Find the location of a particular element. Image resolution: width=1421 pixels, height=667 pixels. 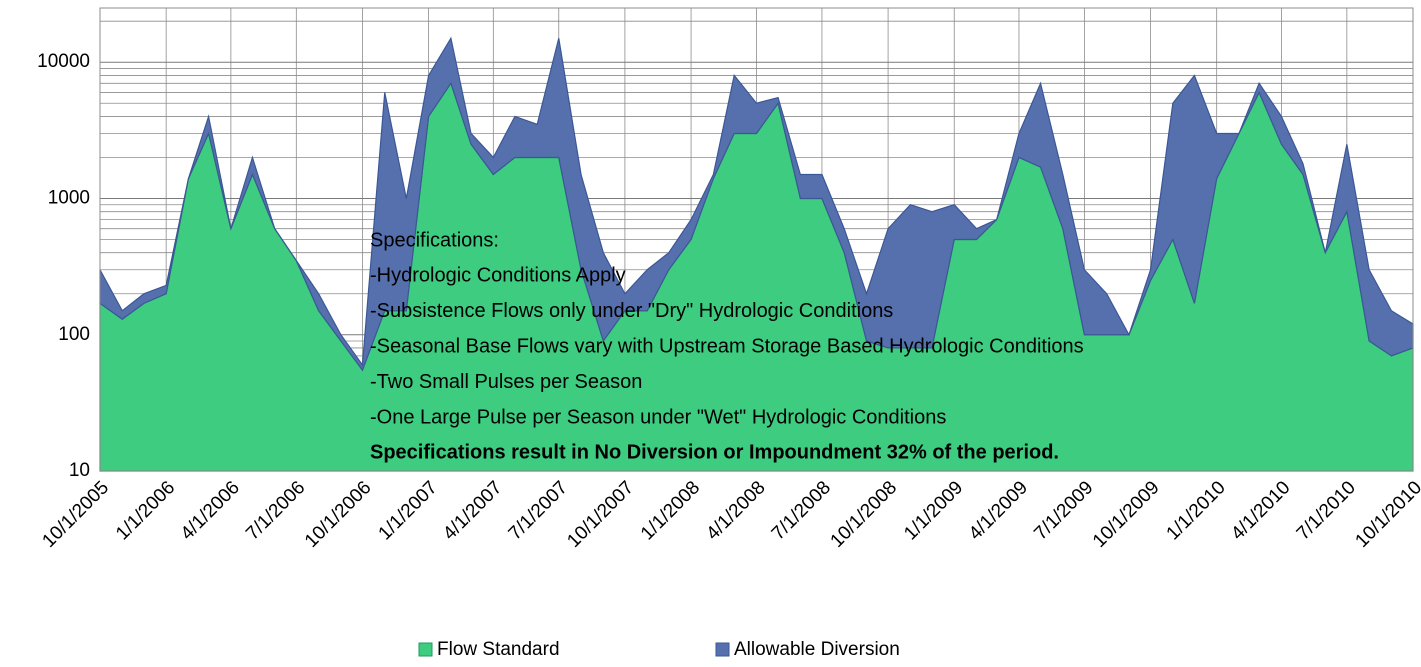

y-tick-label: 1000 is located at coordinates (69, 197).